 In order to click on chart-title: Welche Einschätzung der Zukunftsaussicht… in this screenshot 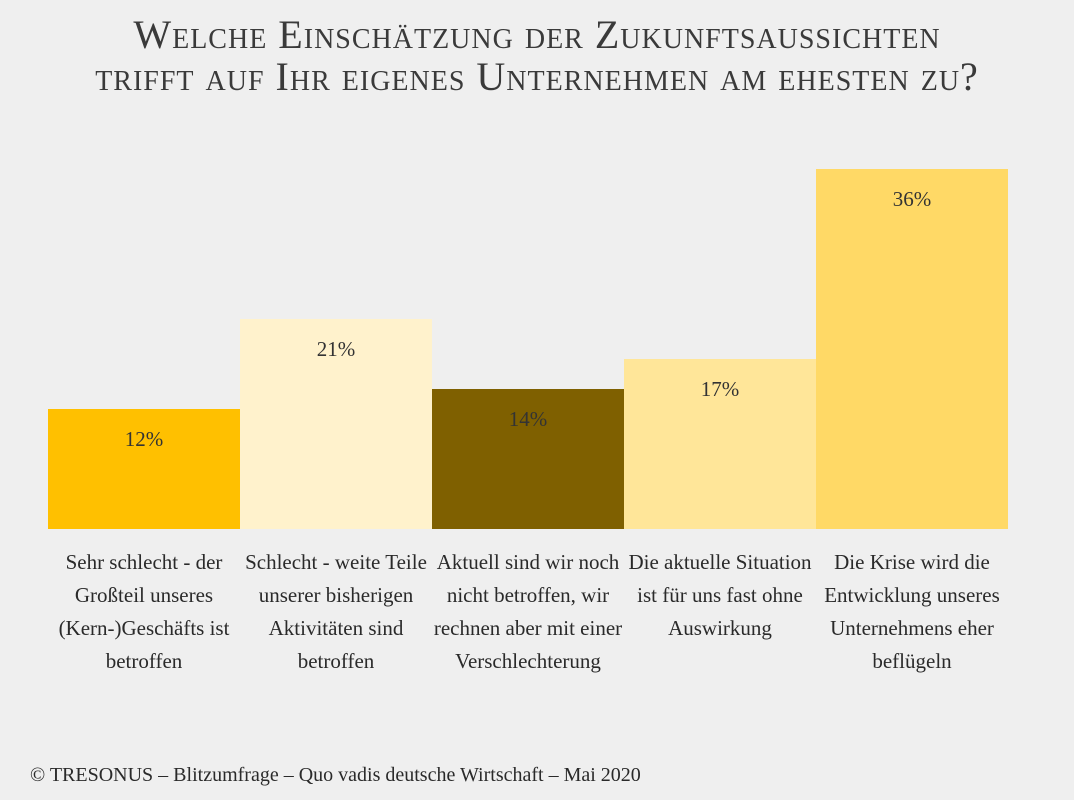, I will do `click(537, 56)`.